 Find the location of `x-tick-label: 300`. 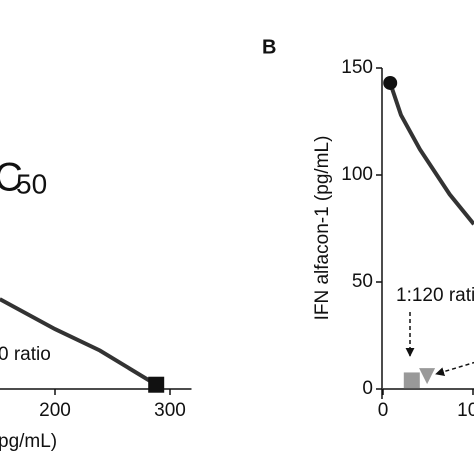

x-tick-label: 300 is located at coordinates (170, 410).